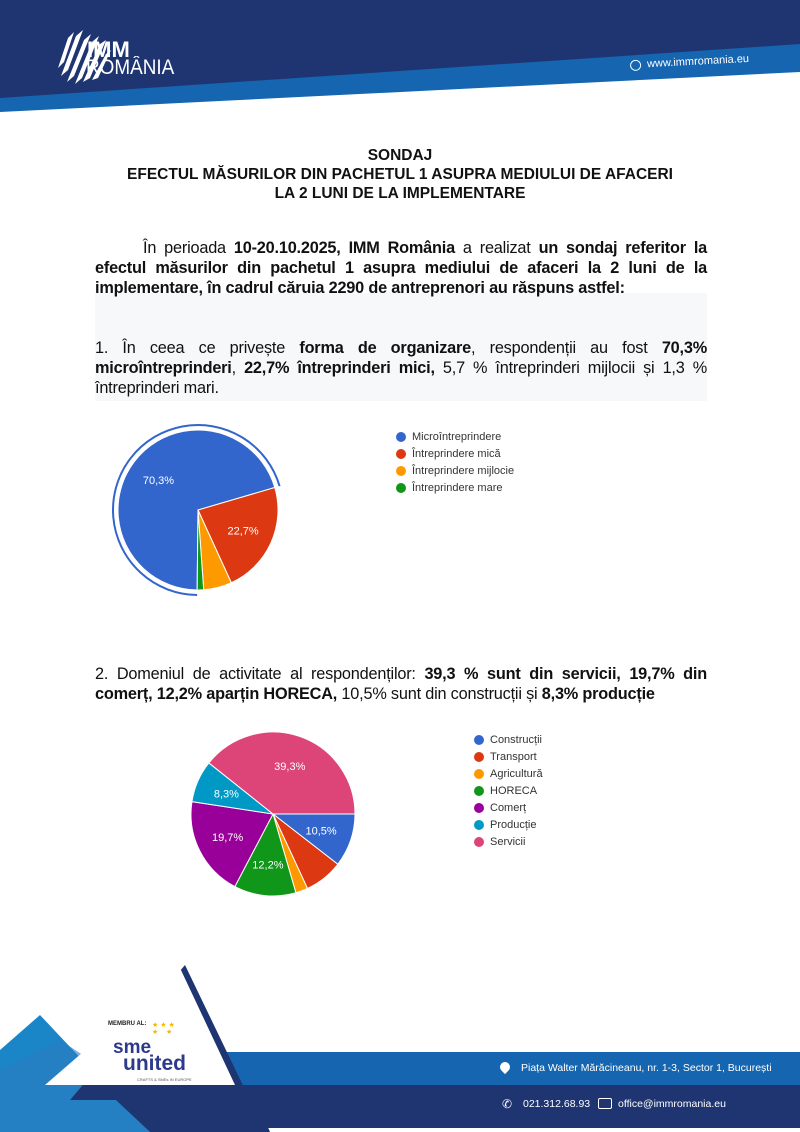  I want to click on phone-text: 021.312.68.93, so click(557, 1104).